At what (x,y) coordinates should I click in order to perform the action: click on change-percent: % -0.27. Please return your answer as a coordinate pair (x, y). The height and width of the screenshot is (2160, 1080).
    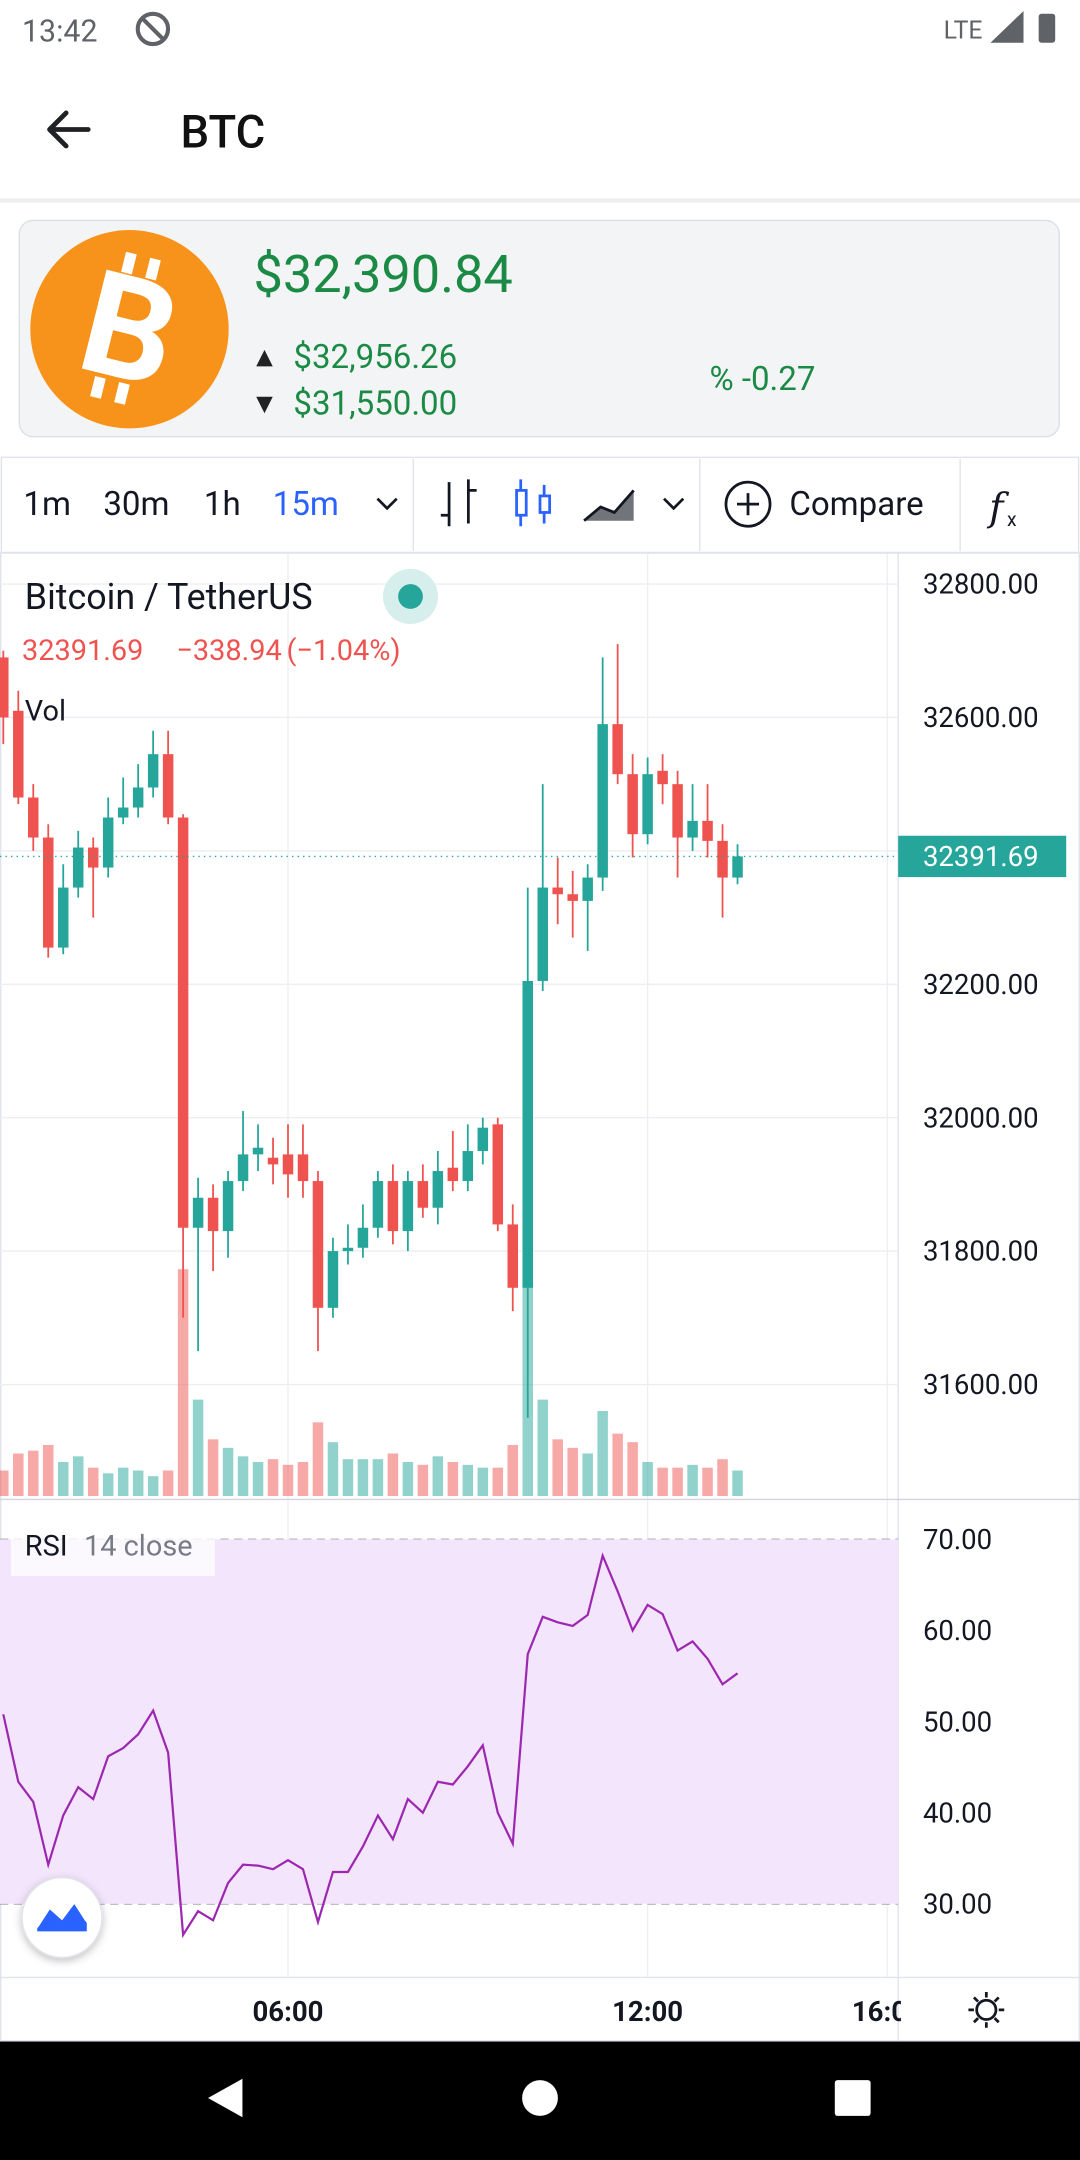
    Looking at the image, I should click on (762, 379).